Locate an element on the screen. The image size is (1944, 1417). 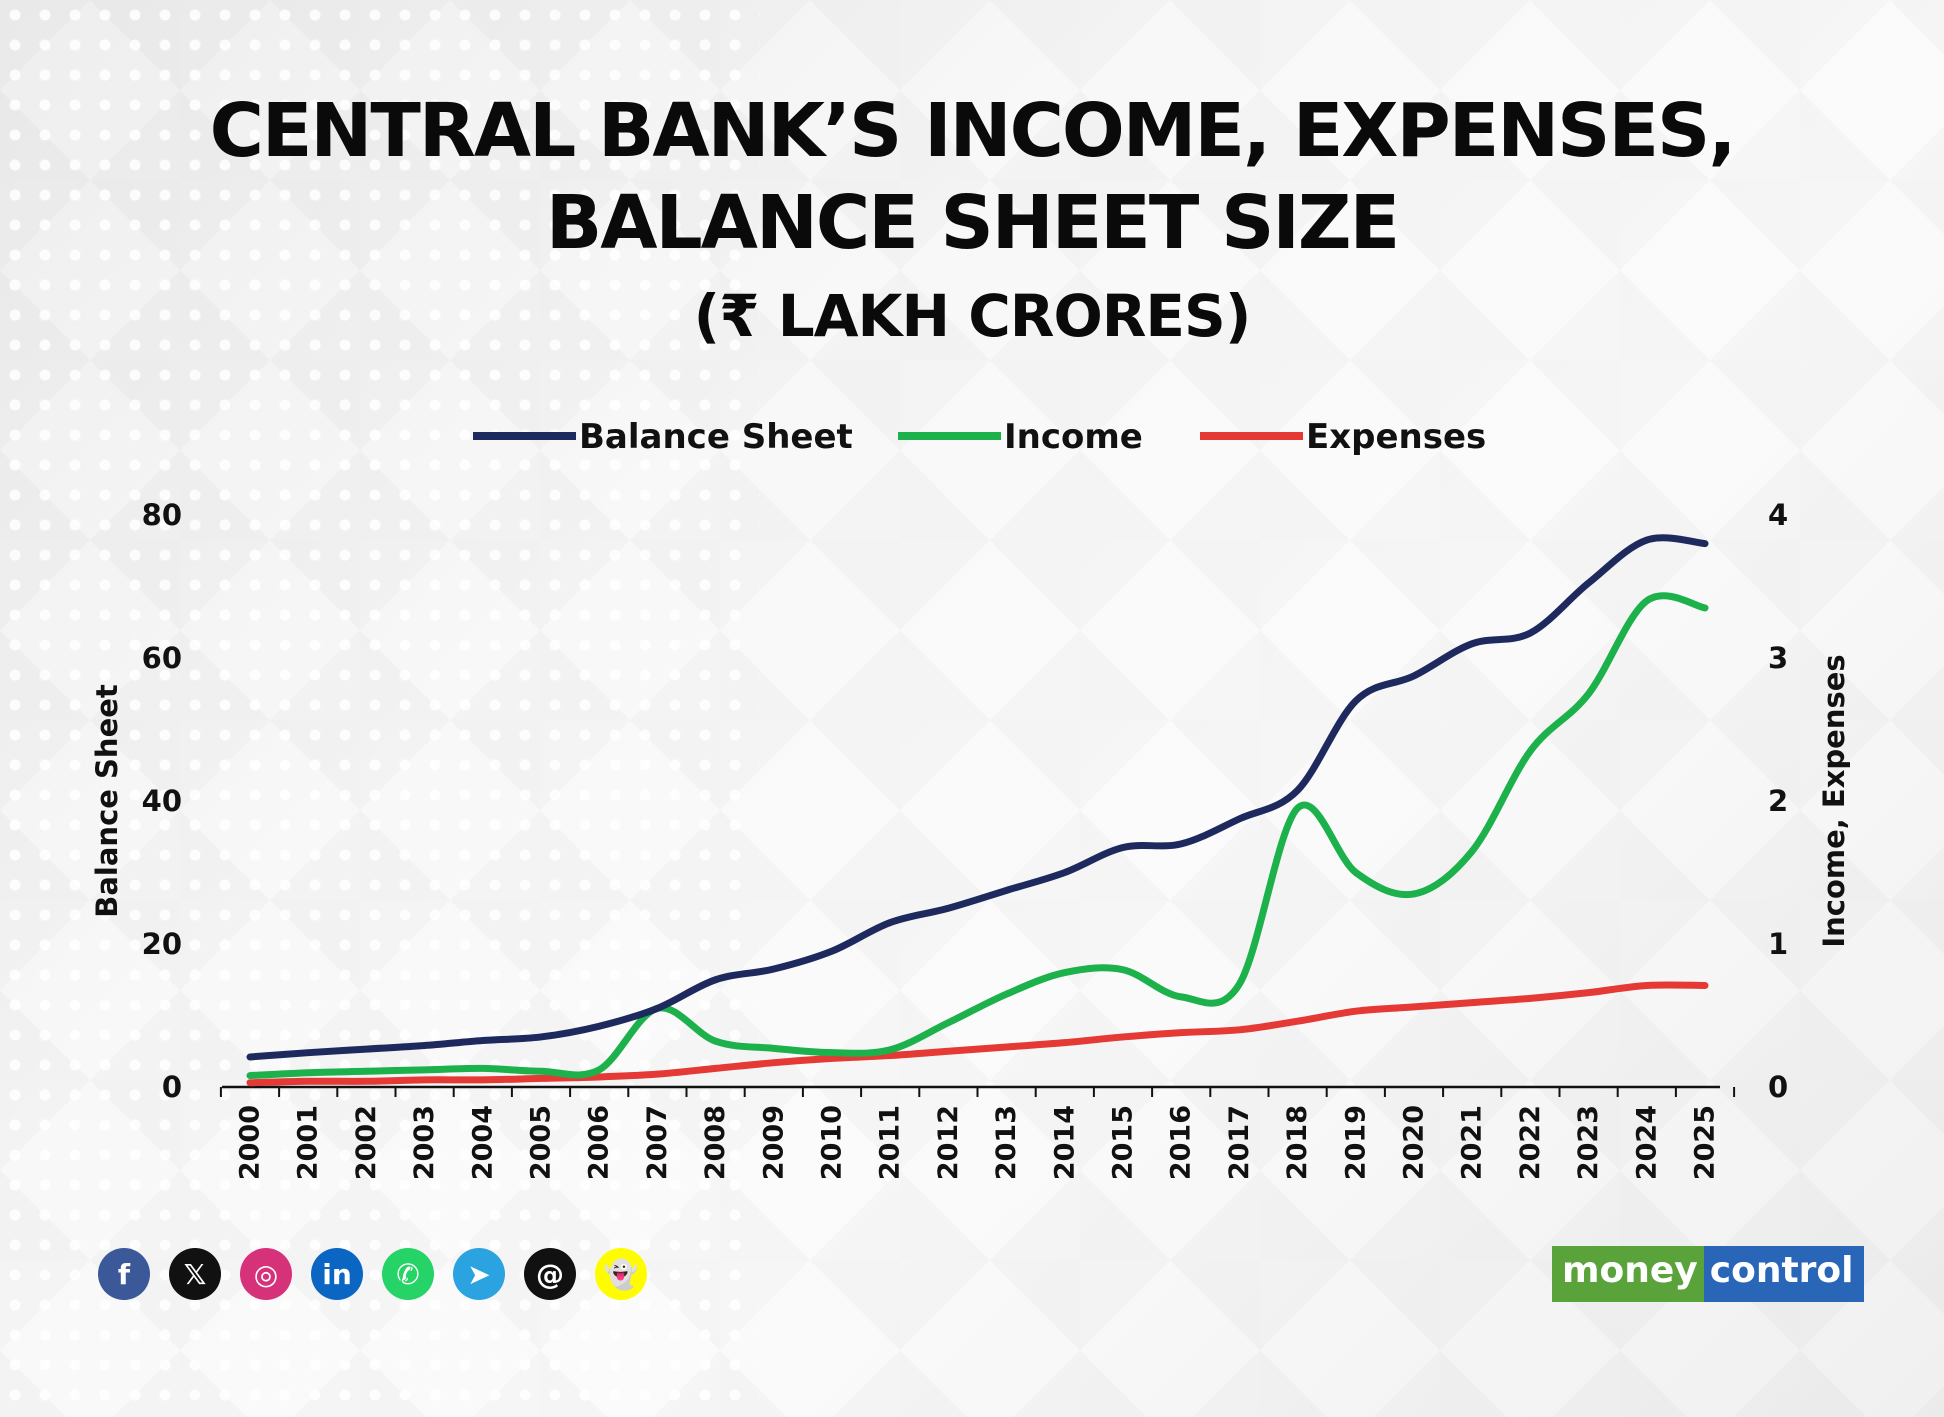
x-tick-label: 2022 is located at coordinates (1530, 1142).